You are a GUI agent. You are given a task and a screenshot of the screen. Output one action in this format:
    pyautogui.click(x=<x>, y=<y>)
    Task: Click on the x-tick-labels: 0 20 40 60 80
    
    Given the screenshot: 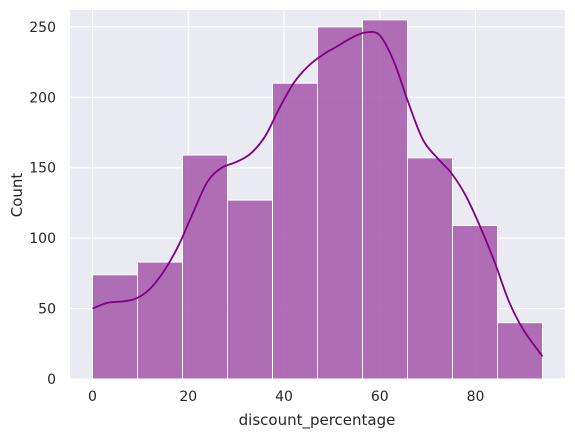 What is the action you would take?
    pyautogui.click(x=286, y=397)
    